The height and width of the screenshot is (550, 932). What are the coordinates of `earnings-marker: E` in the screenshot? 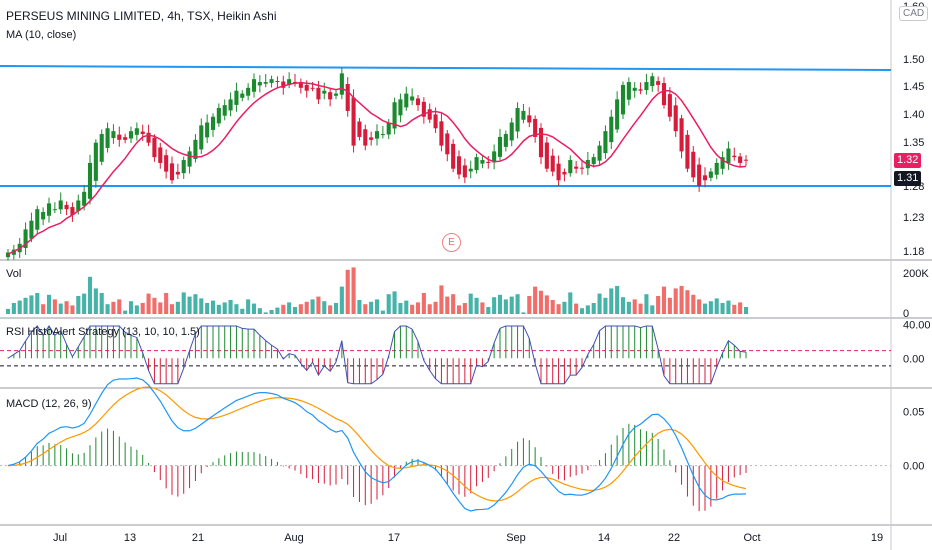 It's located at (451, 242).